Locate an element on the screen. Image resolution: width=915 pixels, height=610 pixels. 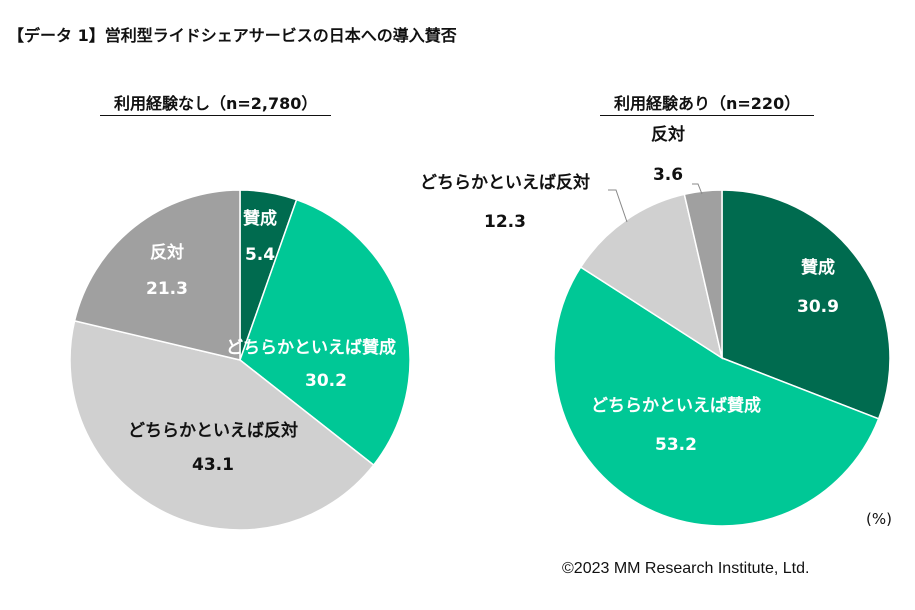
slice-value-label: 21.3 is located at coordinates (167, 289).